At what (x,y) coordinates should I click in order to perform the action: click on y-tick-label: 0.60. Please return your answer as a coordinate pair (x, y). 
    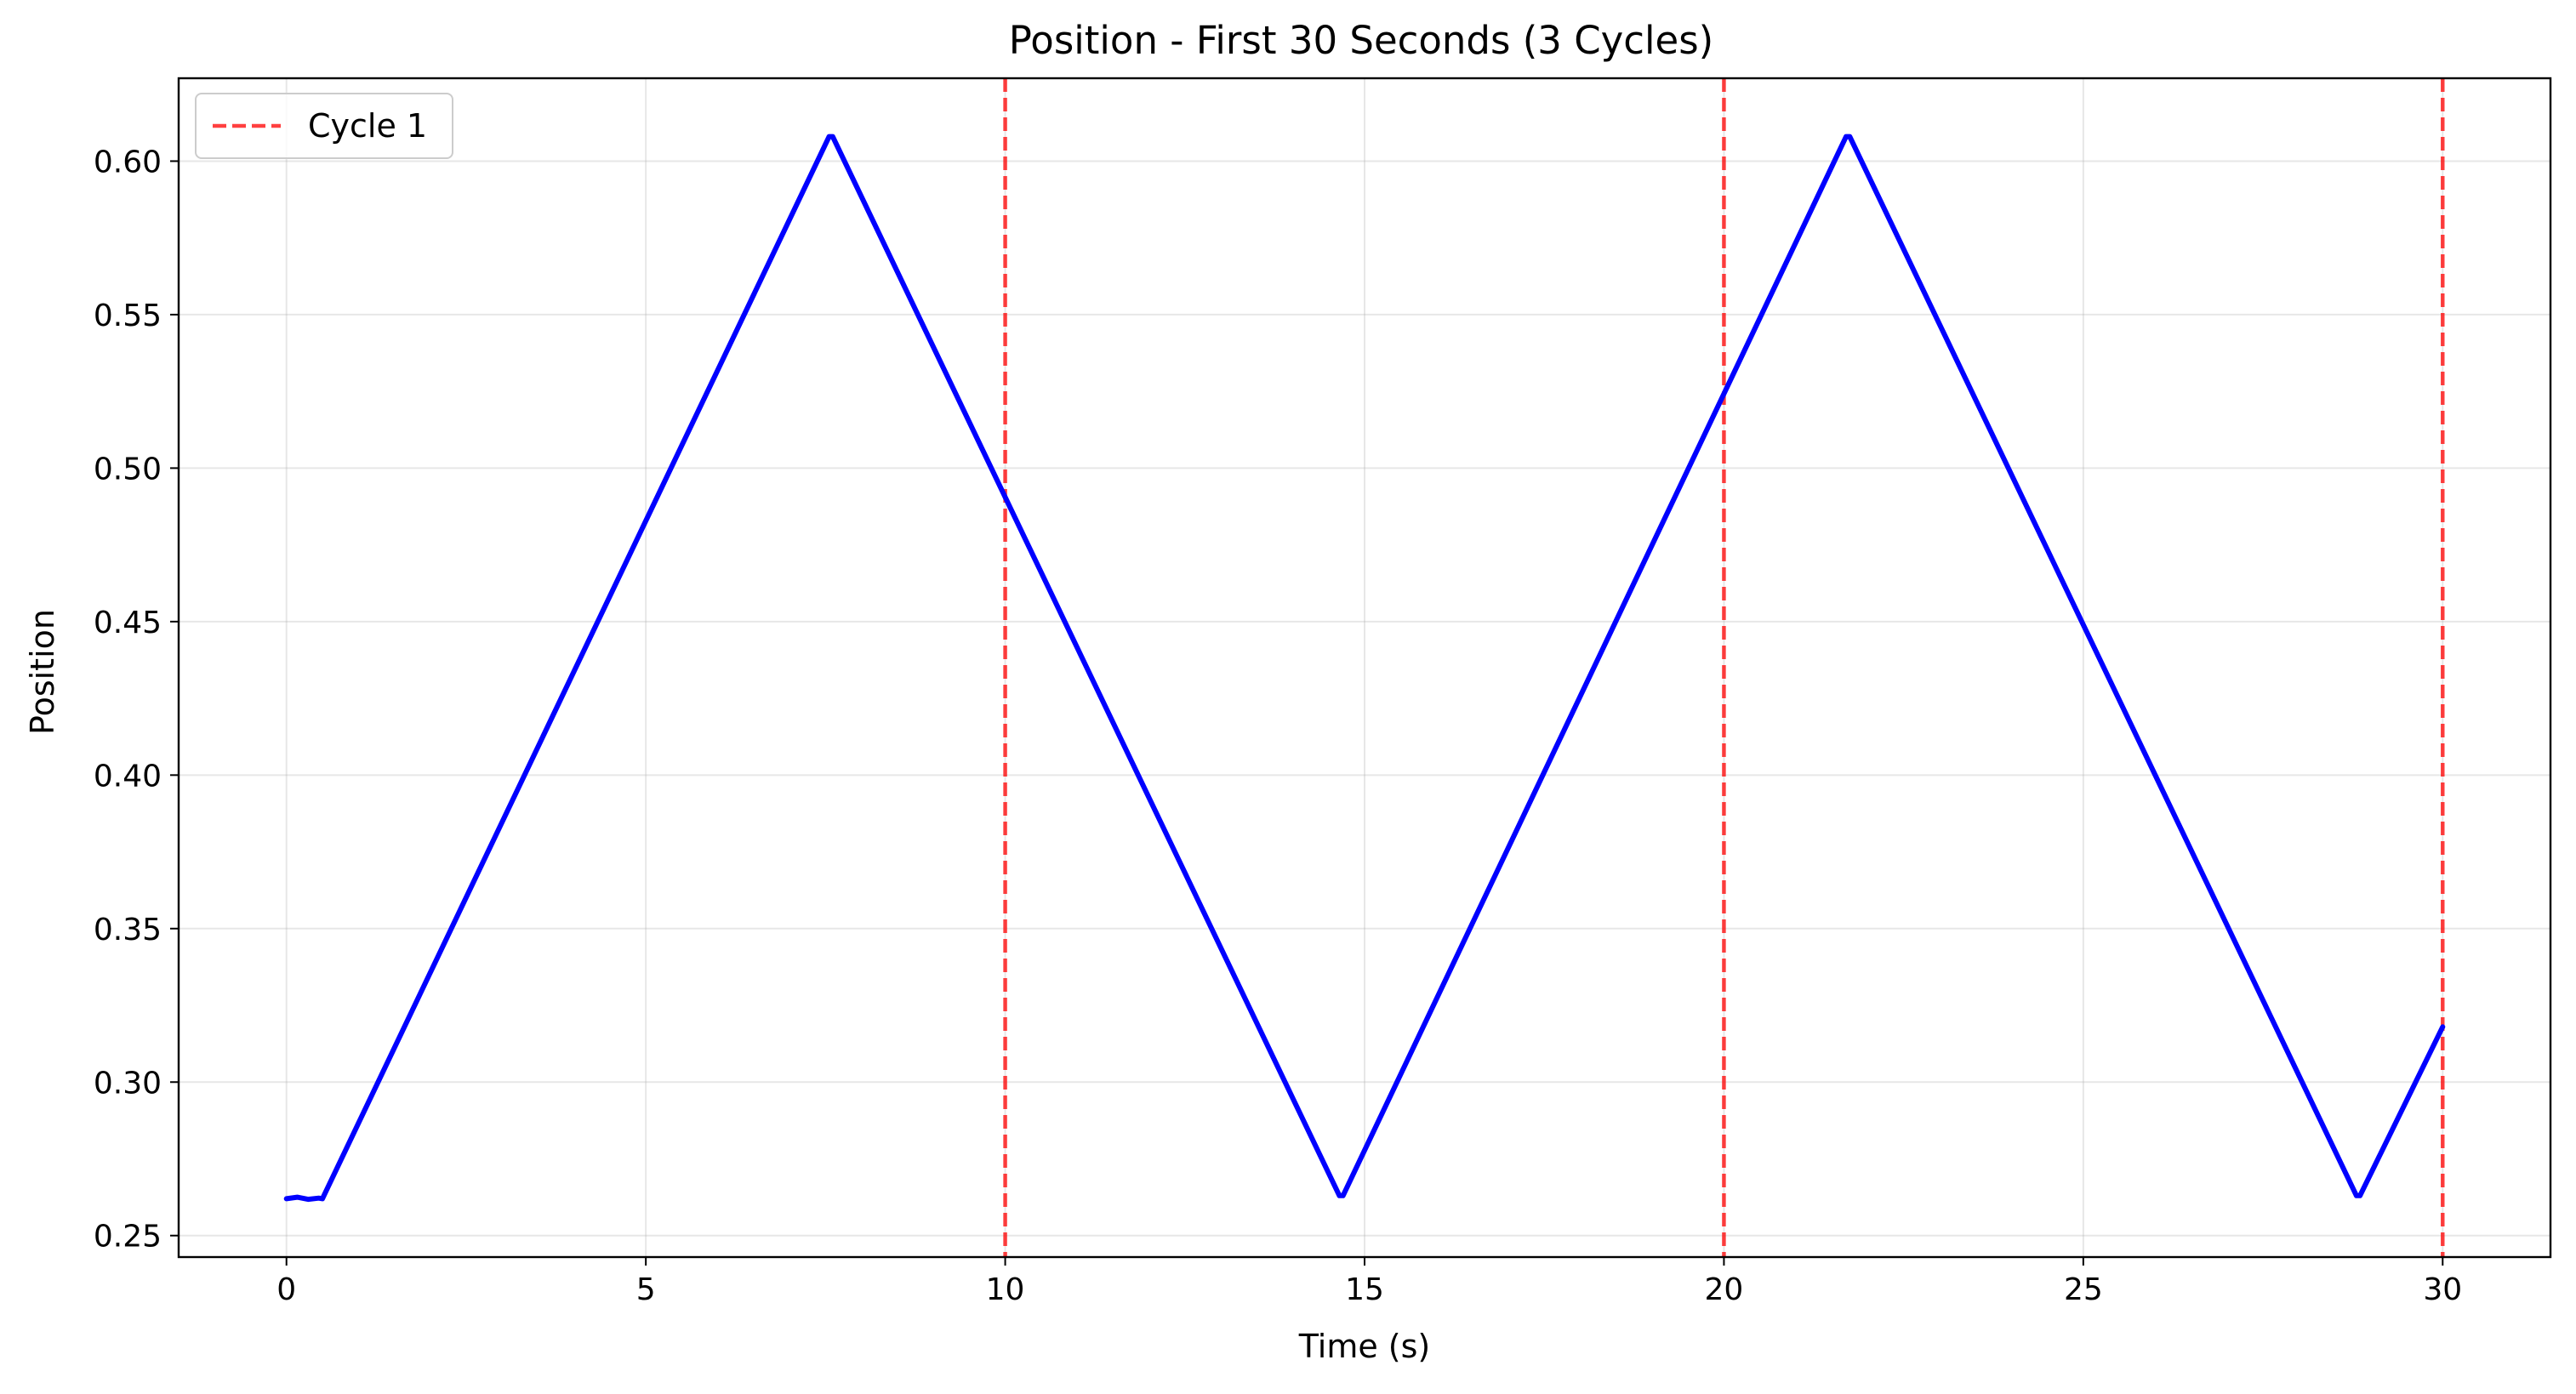
    Looking at the image, I should click on (128, 162).